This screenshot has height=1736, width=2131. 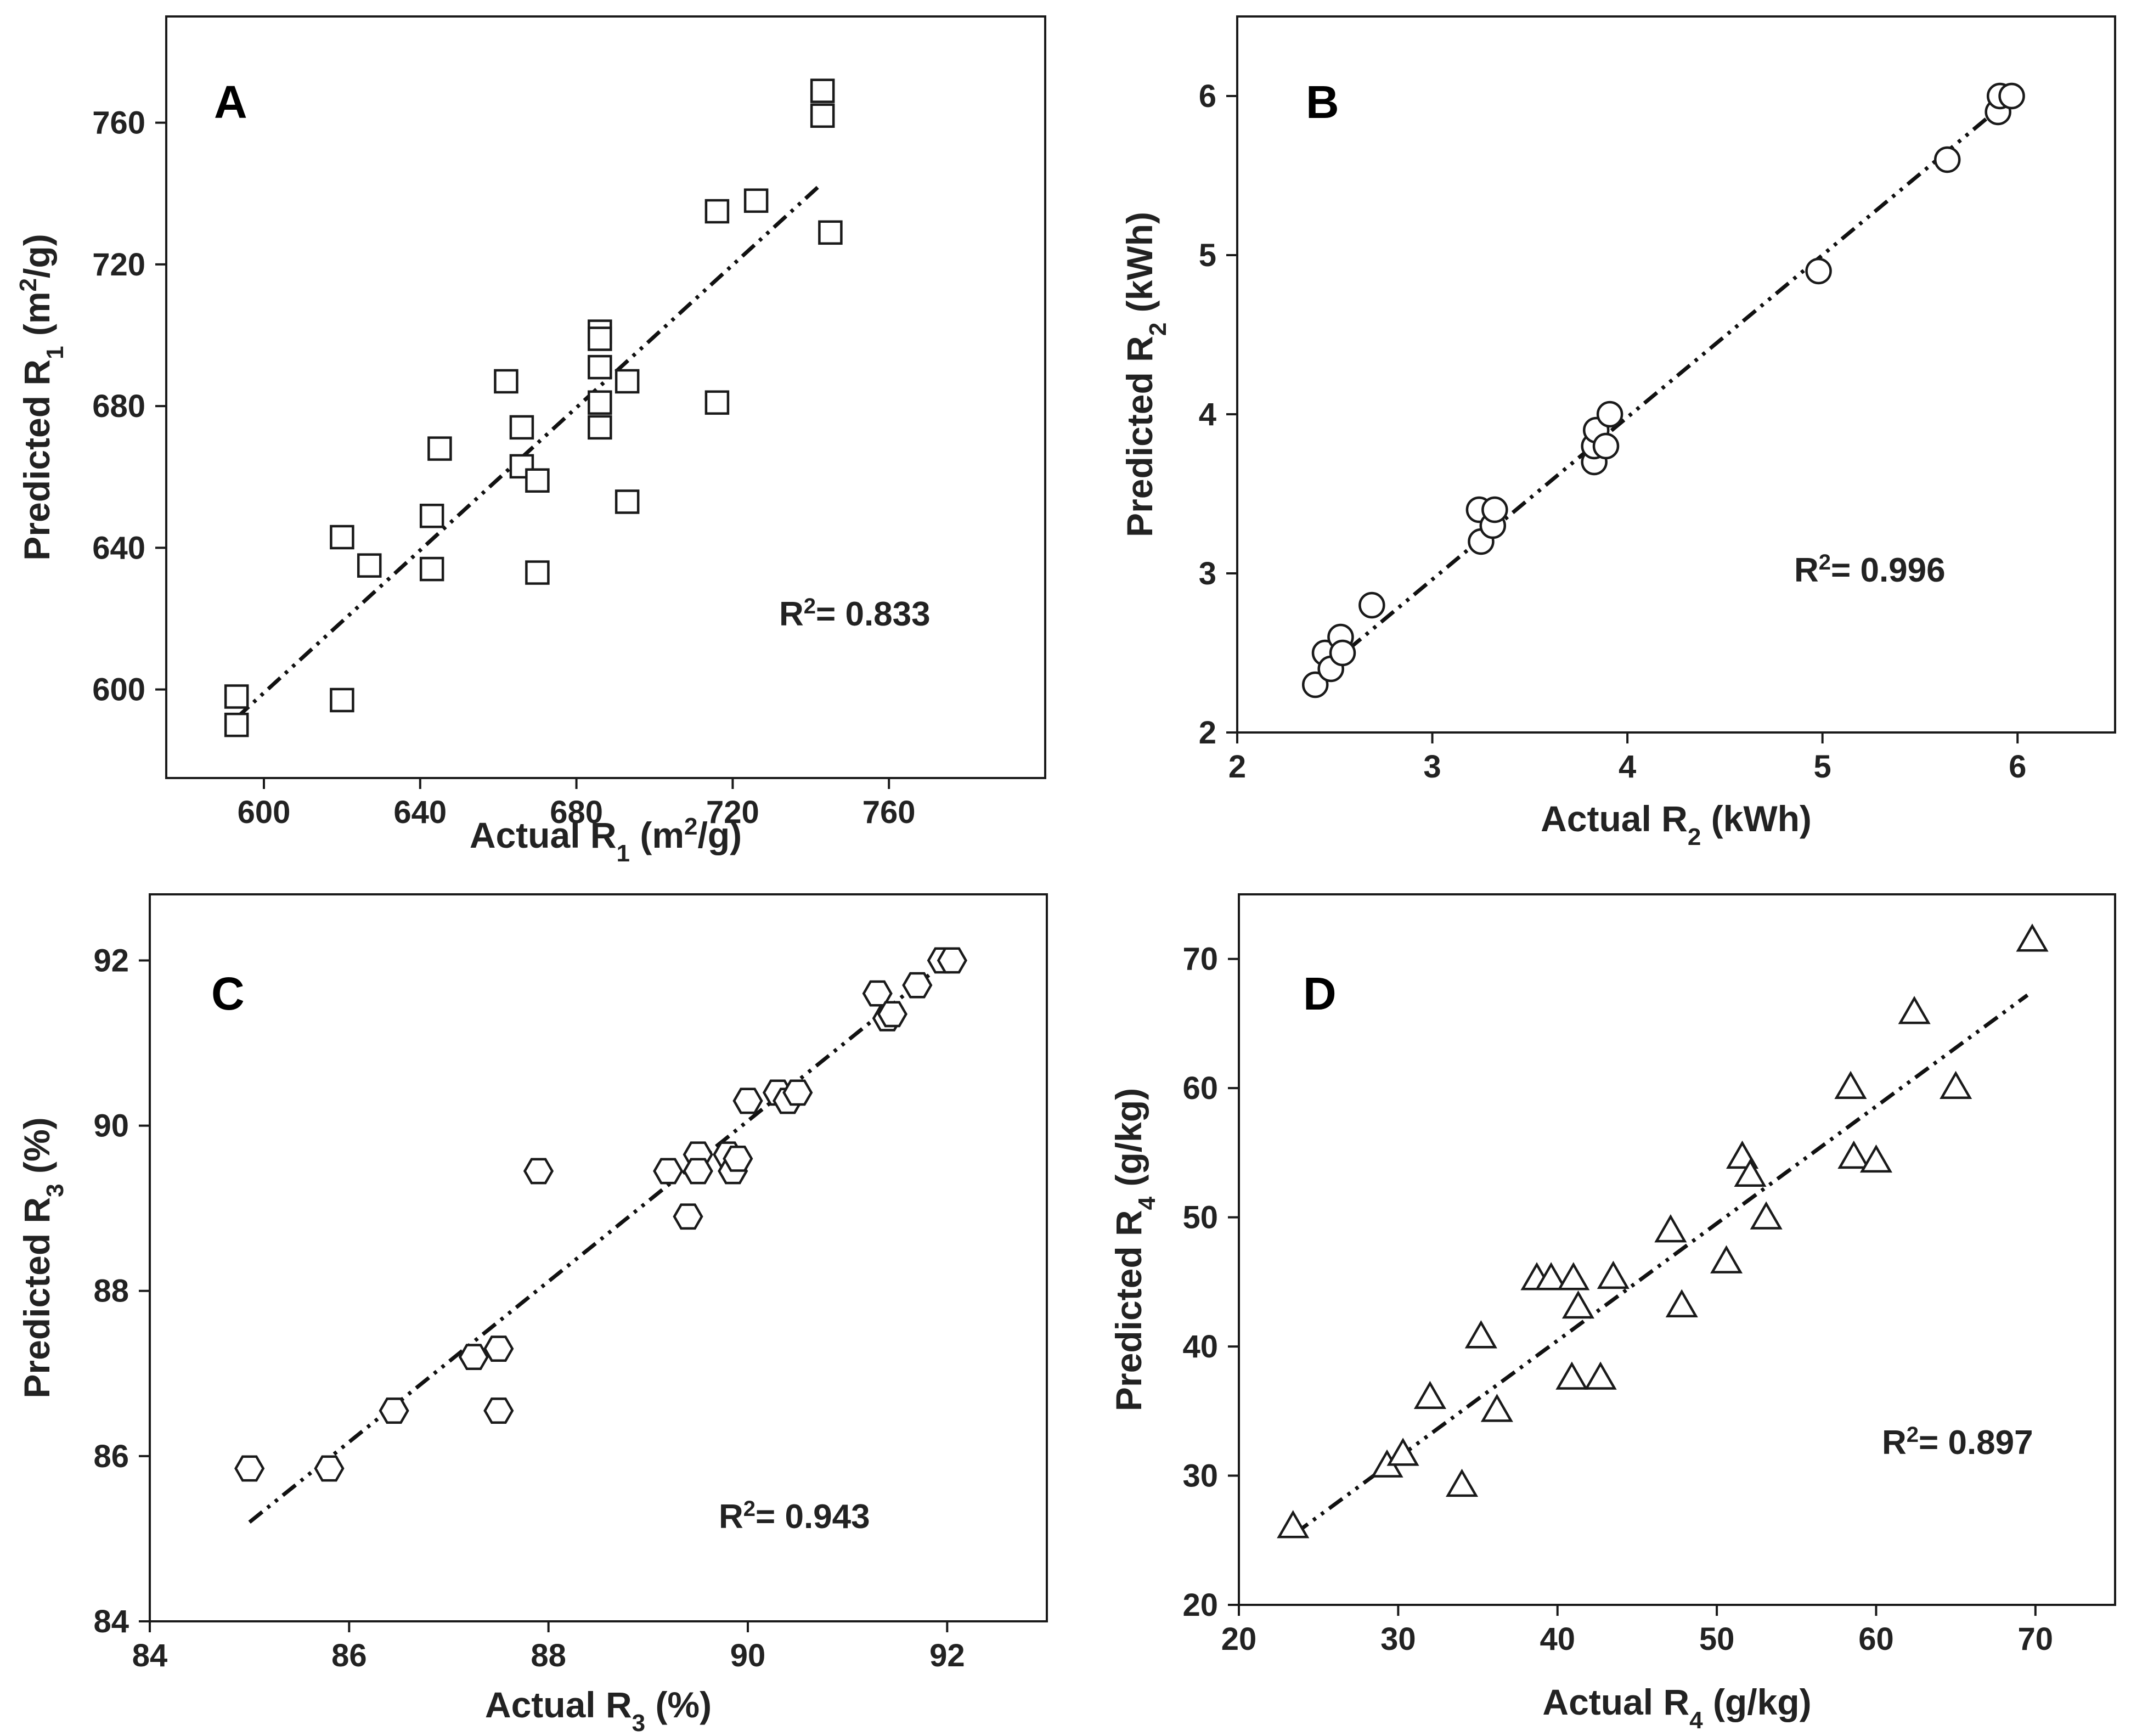 I want to click on y-tick-label: 720, so click(x=118, y=265).